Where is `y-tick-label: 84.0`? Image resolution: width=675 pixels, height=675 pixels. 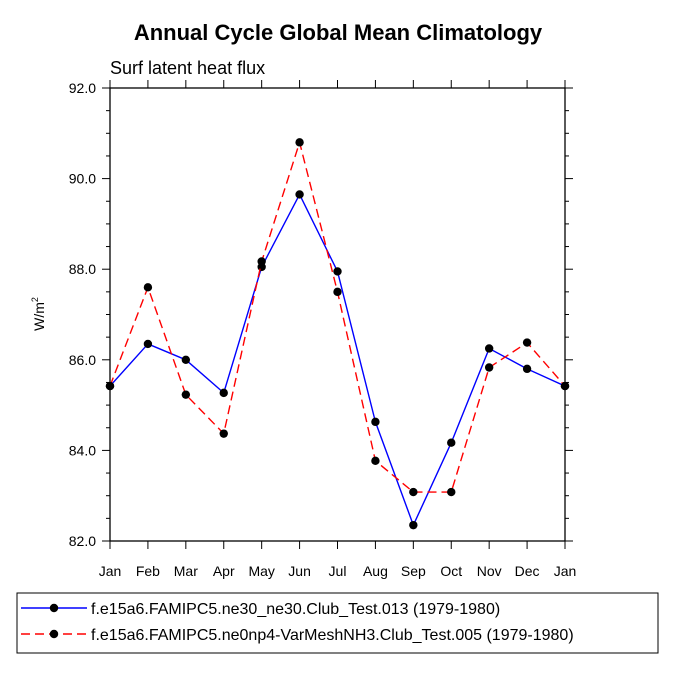
y-tick-label: 84.0 is located at coordinates (82, 450).